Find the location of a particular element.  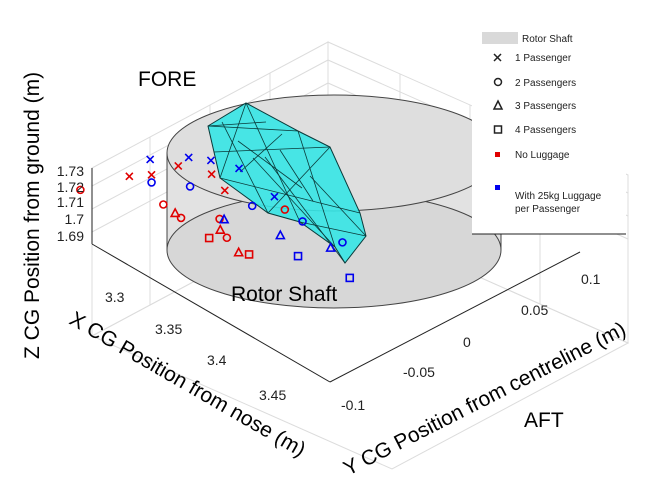

legend-label: No Luggage is located at coordinates (542, 155).